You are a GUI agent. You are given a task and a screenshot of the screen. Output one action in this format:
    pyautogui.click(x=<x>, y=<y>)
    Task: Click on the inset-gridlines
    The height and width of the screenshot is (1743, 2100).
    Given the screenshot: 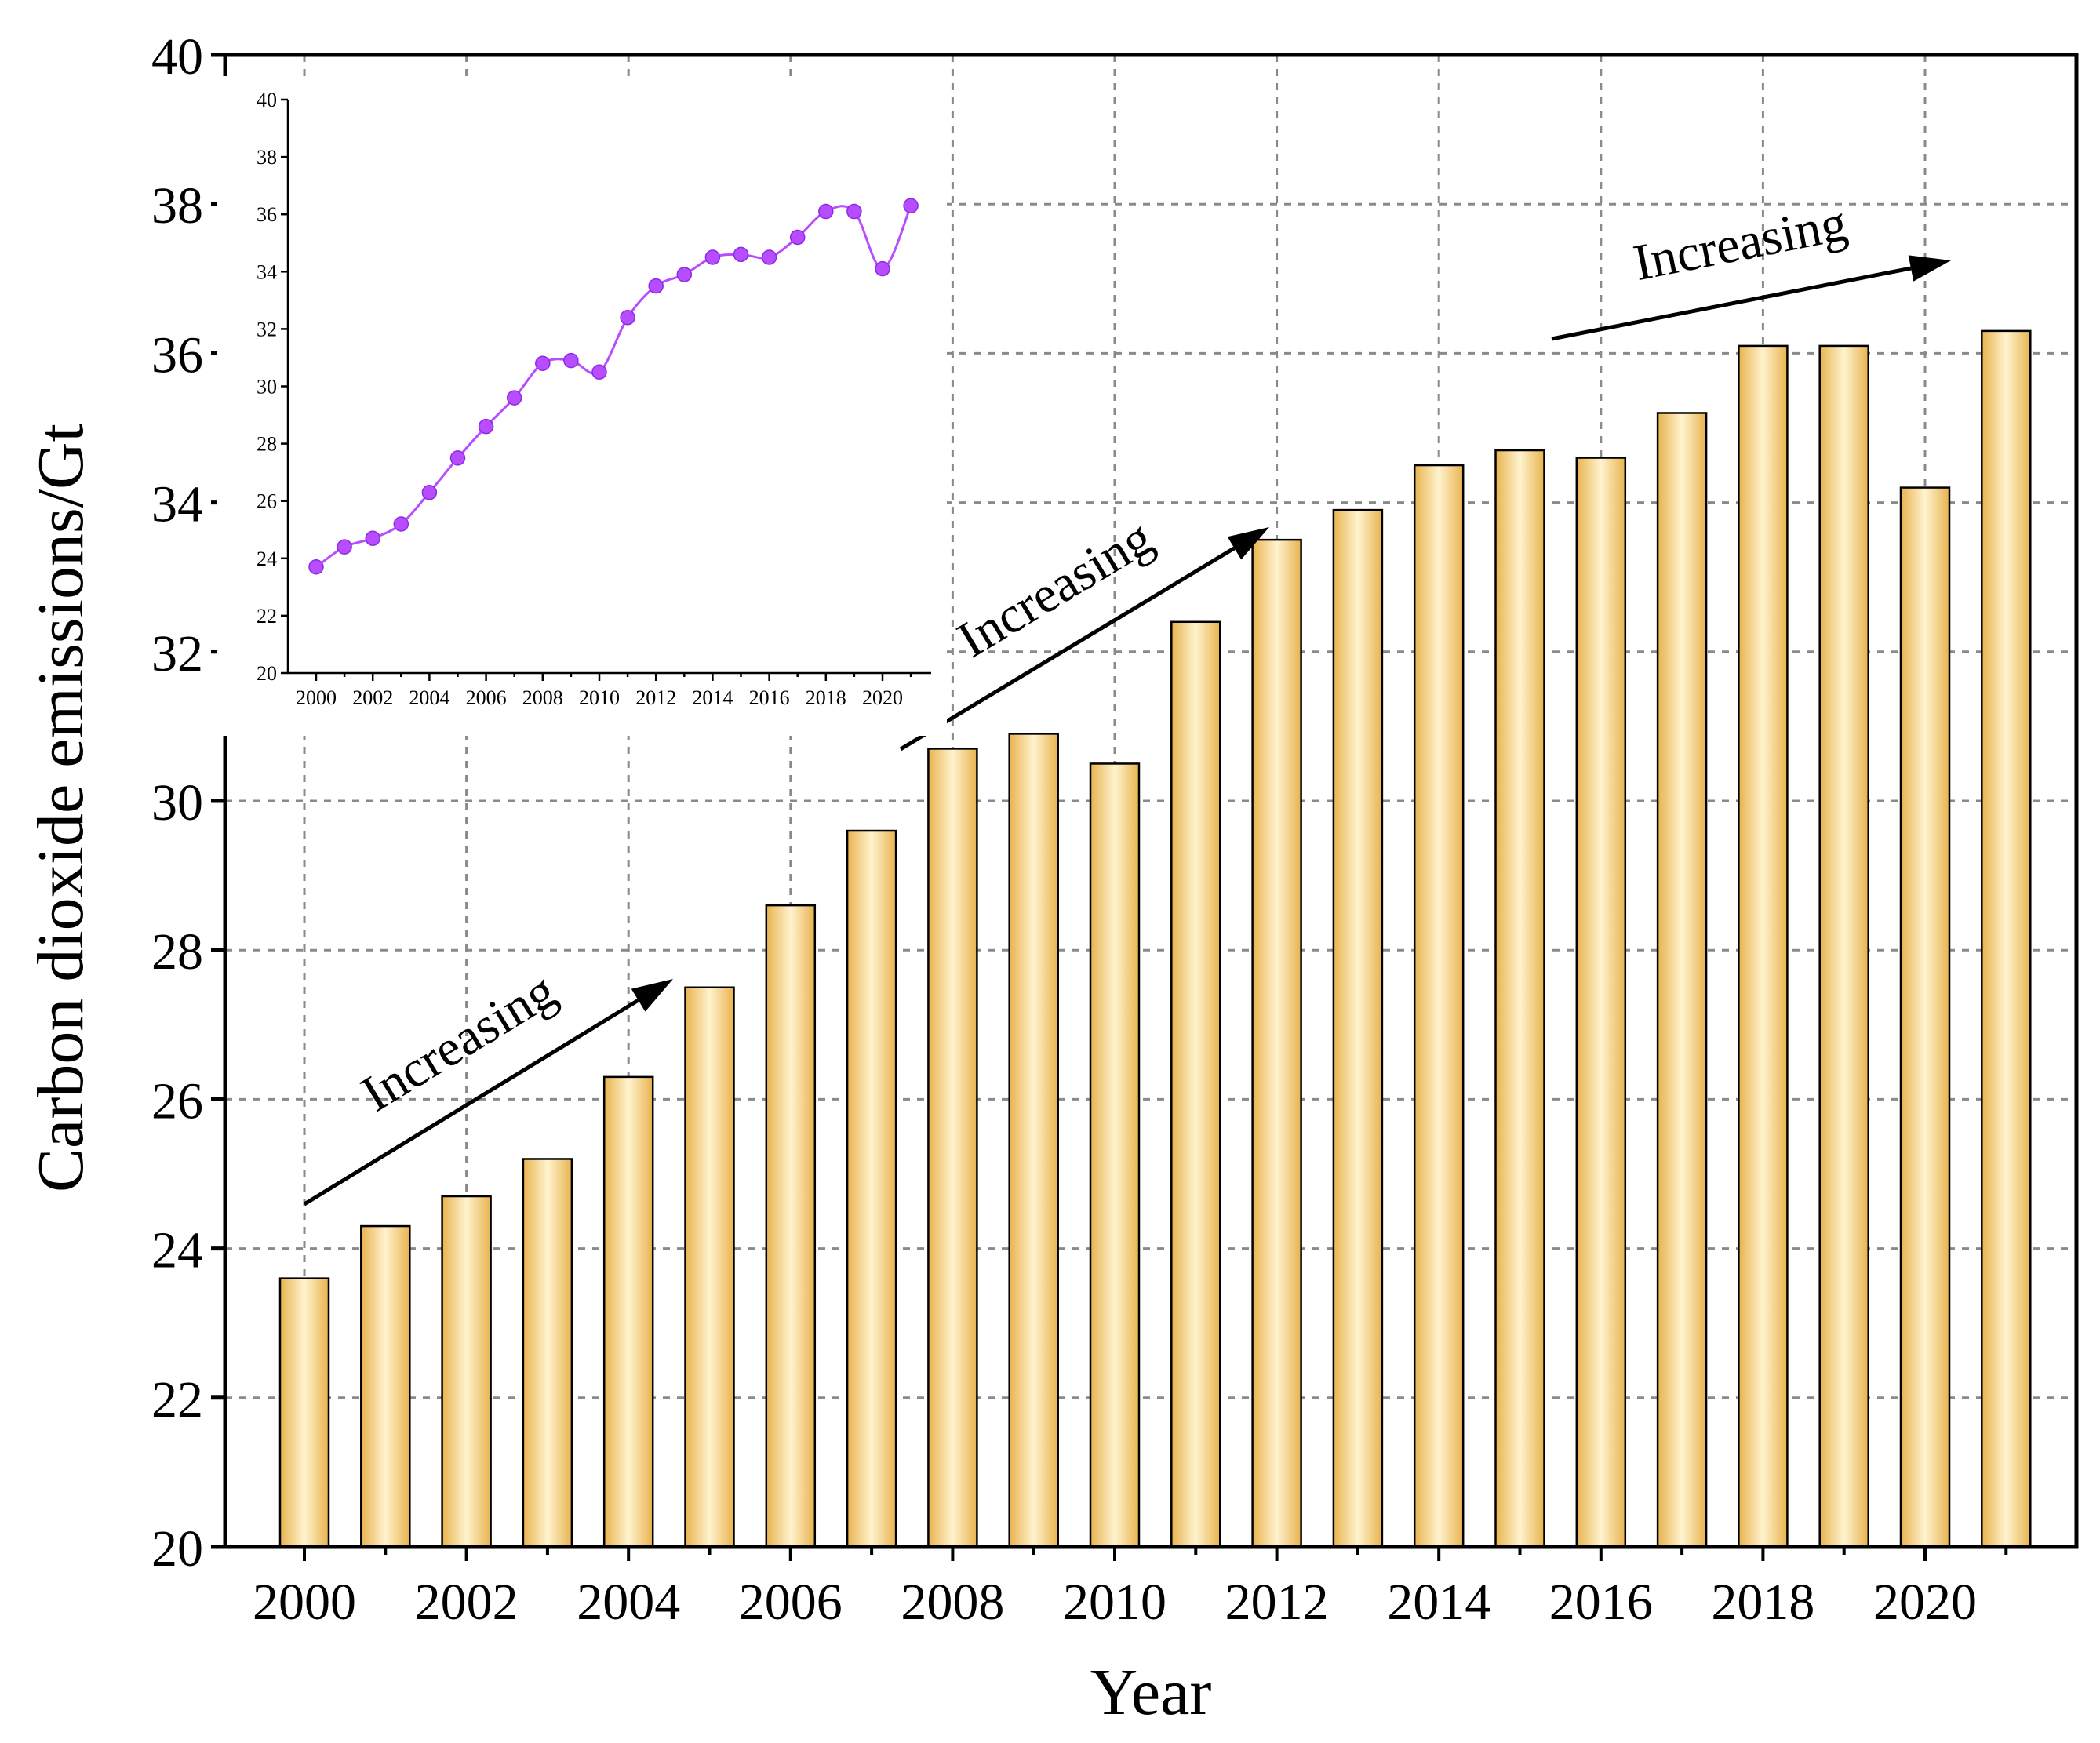 What is the action you would take?
    pyautogui.click(x=582, y=406)
    